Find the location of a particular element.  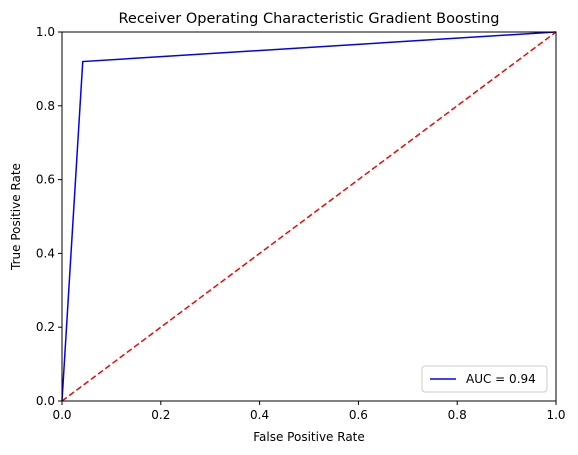

y-axis-ticks: 0.0 0.2 0.4 0.6 0.8 1.0 is located at coordinates (49, 216).